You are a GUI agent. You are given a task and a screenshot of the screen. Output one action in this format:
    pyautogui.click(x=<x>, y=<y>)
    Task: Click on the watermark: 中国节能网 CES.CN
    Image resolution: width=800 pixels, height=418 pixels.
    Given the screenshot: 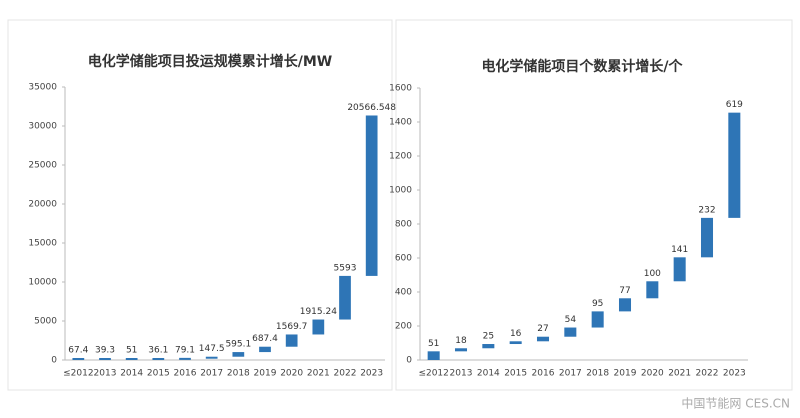 What is the action you would take?
    pyautogui.click(x=735, y=403)
    